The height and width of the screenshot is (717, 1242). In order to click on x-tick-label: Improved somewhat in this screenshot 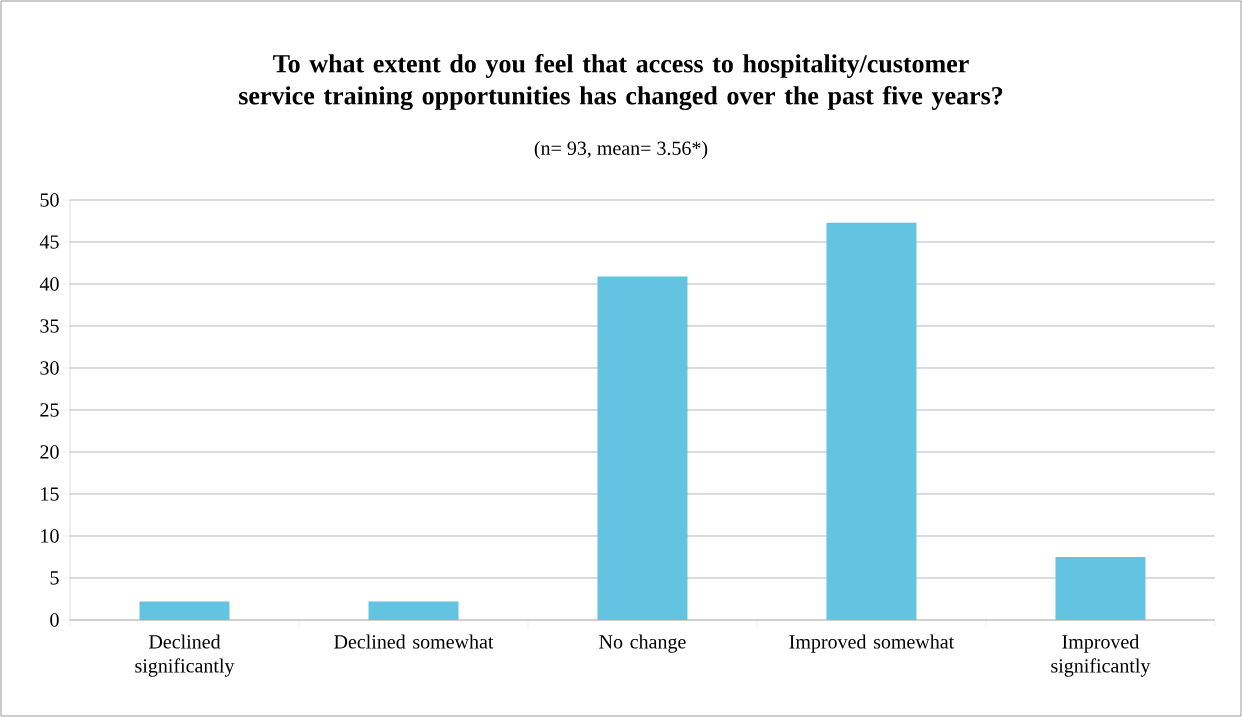, I will do `click(872, 643)`.